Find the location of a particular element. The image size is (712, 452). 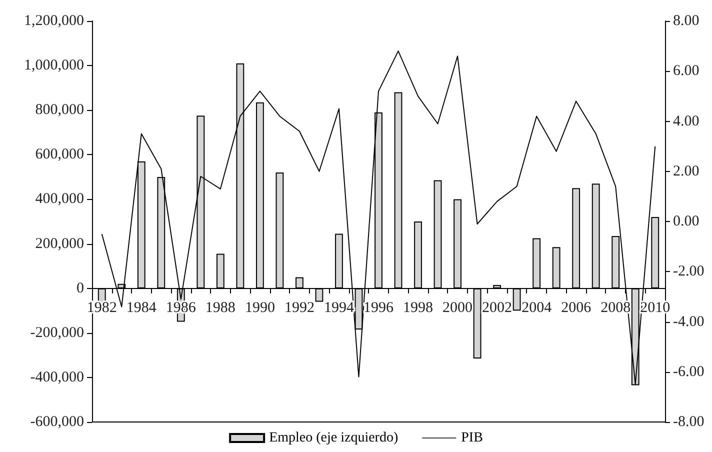

x-tick-label: 1996 is located at coordinates (379, 308).